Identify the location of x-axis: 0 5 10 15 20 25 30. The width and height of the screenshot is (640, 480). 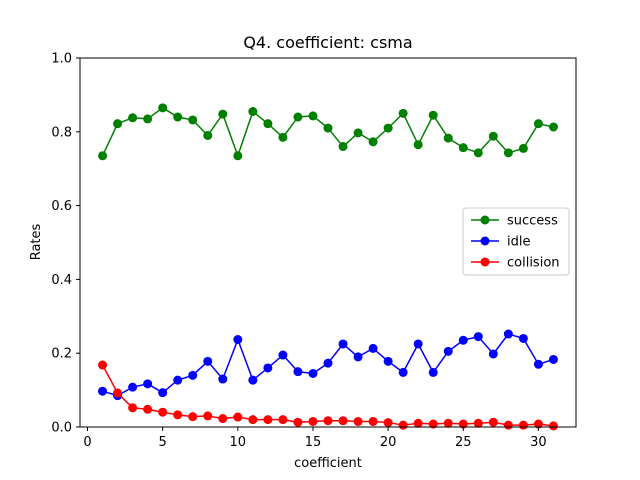
(315, 438).